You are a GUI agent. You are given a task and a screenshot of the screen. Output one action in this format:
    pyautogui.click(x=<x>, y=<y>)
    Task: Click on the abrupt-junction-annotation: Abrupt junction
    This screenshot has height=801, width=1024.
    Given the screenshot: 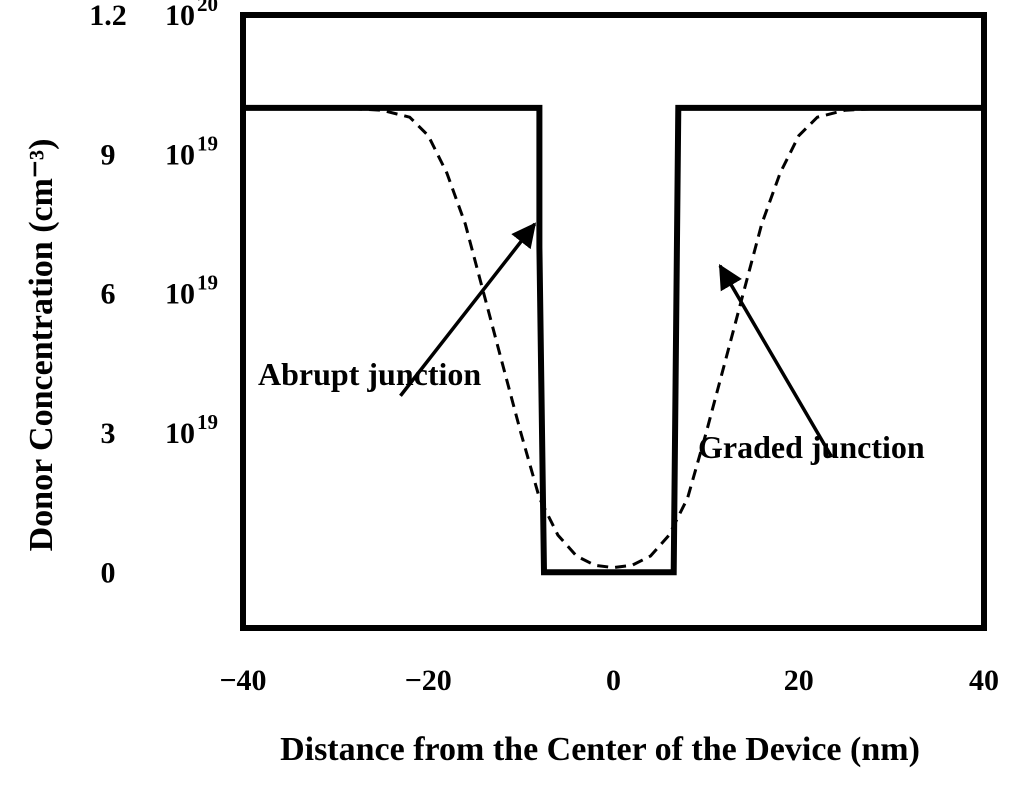 What is the action you would take?
    pyautogui.click(x=369, y=374)
    